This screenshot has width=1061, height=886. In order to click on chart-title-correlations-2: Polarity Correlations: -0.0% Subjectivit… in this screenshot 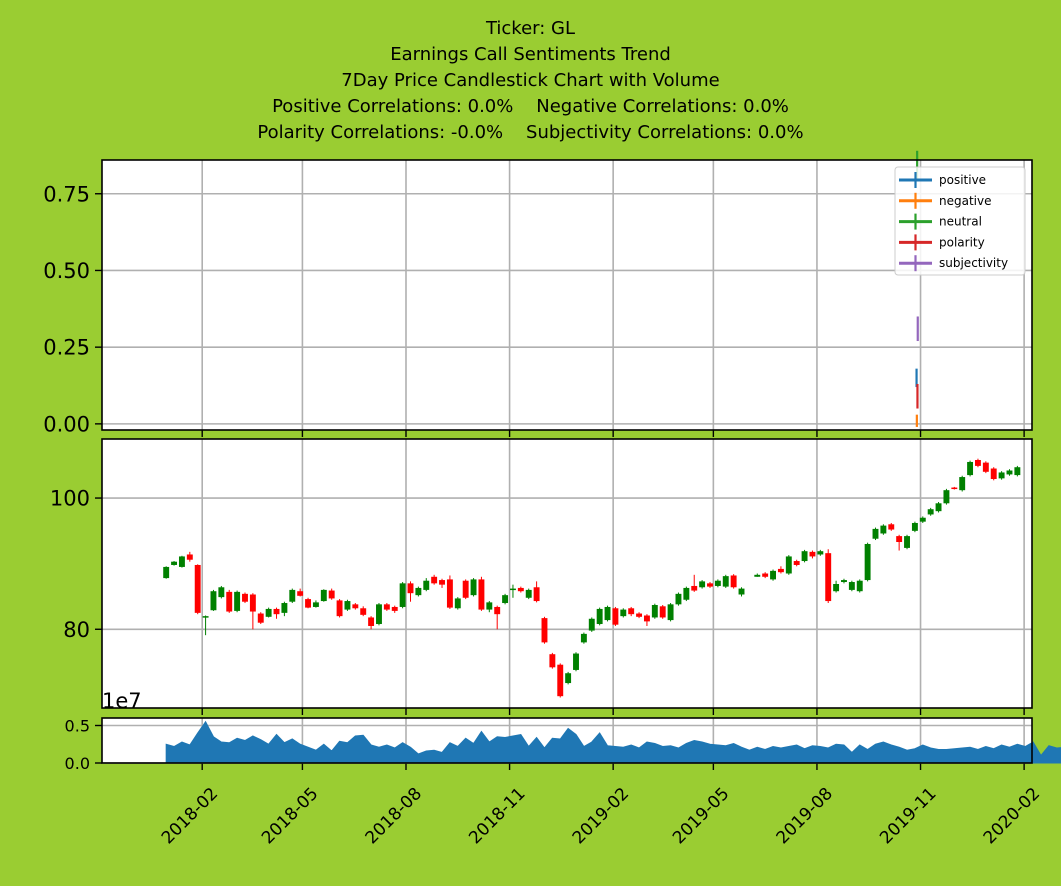, I will do `click(530, 132)`.